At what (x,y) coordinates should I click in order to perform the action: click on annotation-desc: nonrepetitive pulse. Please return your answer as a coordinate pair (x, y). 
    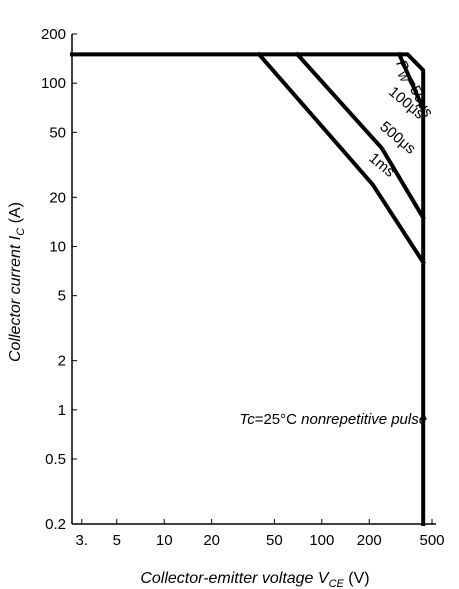
    Looking at the image, I should click on (362, 419).